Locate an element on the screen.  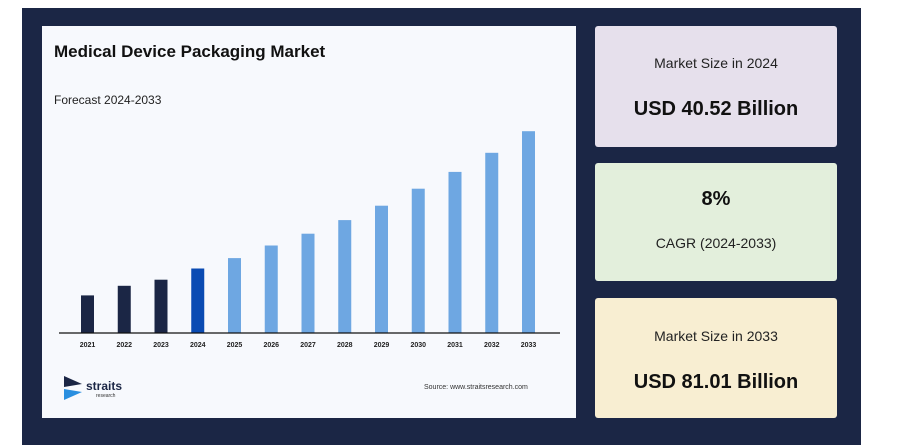
source-note: Source: www.straitsresearch.com is located at coordinates (476, 387).